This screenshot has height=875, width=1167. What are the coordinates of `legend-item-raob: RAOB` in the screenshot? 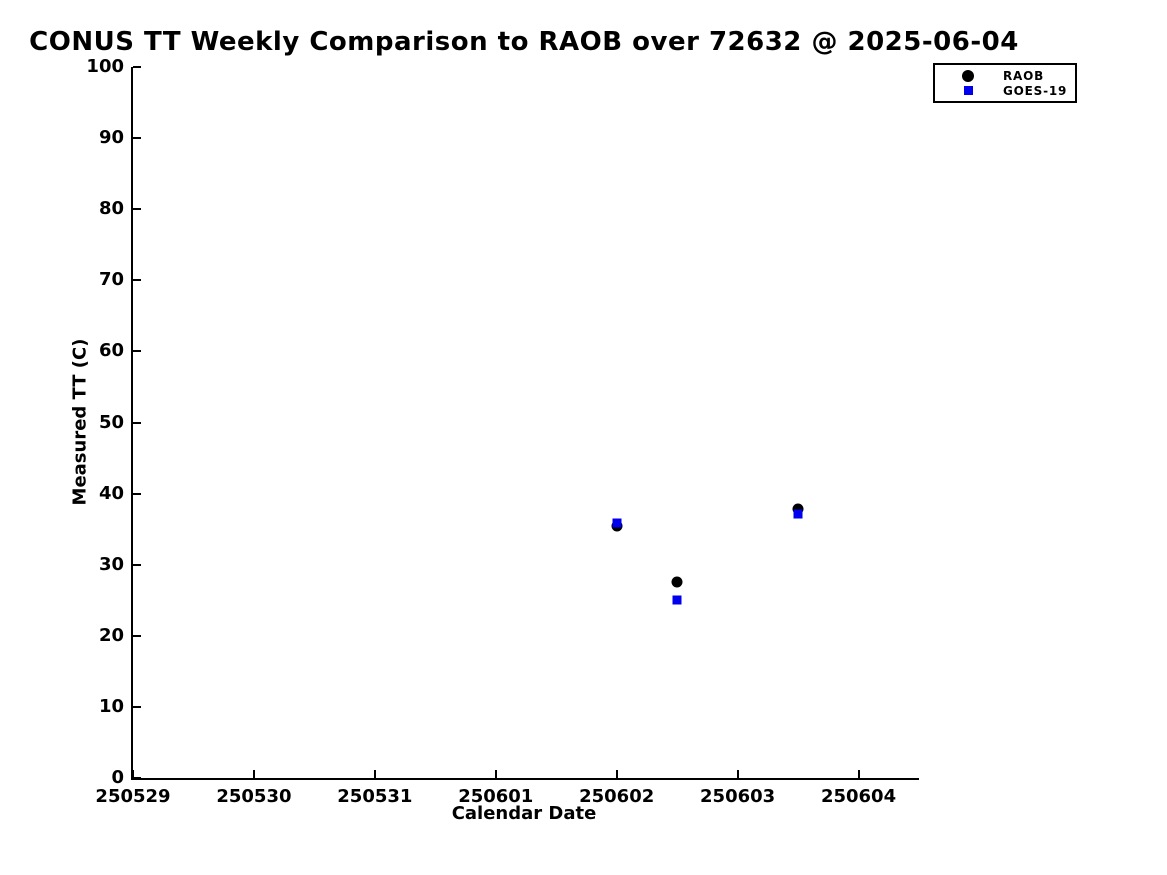 It's located at (1005, 75).